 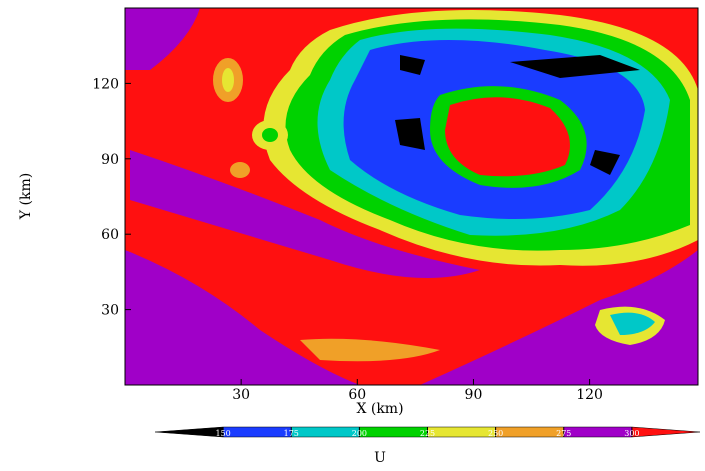 I want to click on colorbar-tick-label: 250, so click(x=495, y=433).